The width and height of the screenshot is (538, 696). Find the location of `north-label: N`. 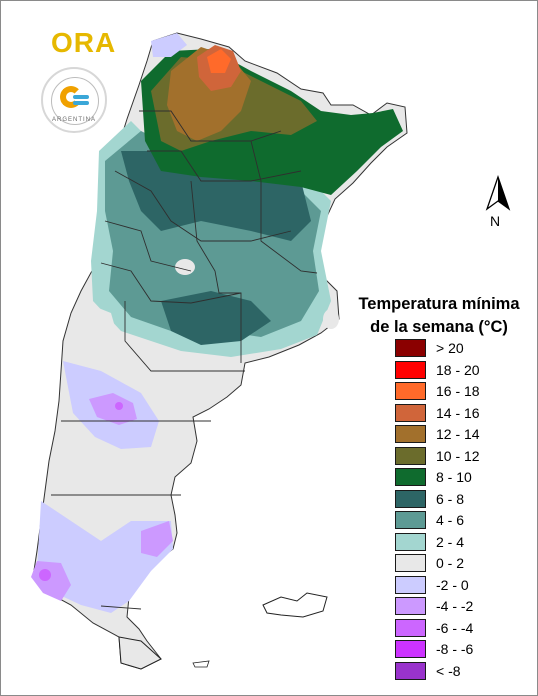

north-label: N is located at coordinates (495, 221).